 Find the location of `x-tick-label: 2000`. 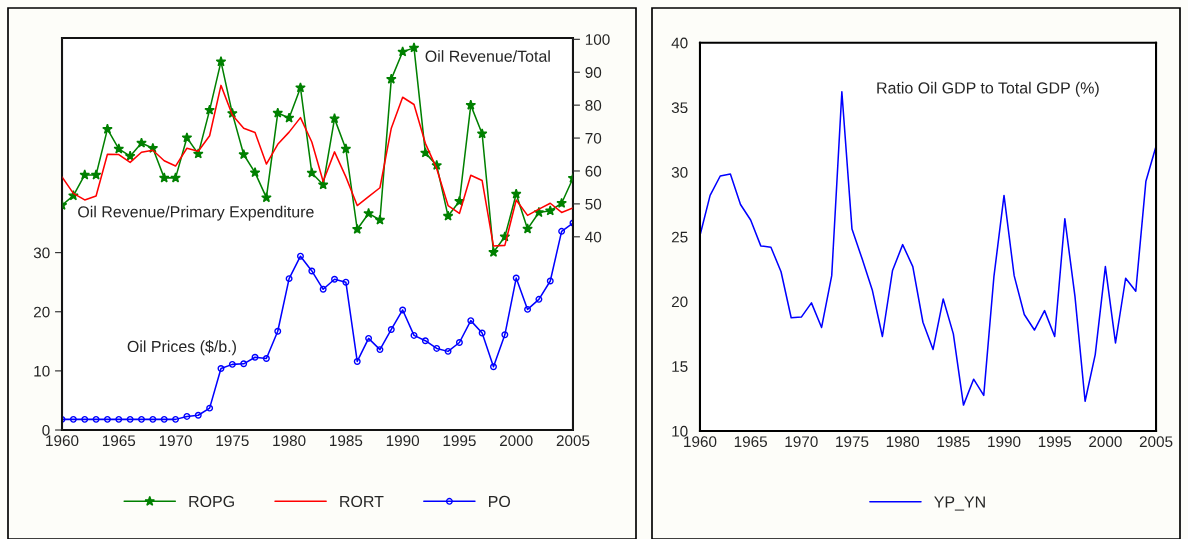

x-tick-label: 2000 is located at coordinates (516, 441).